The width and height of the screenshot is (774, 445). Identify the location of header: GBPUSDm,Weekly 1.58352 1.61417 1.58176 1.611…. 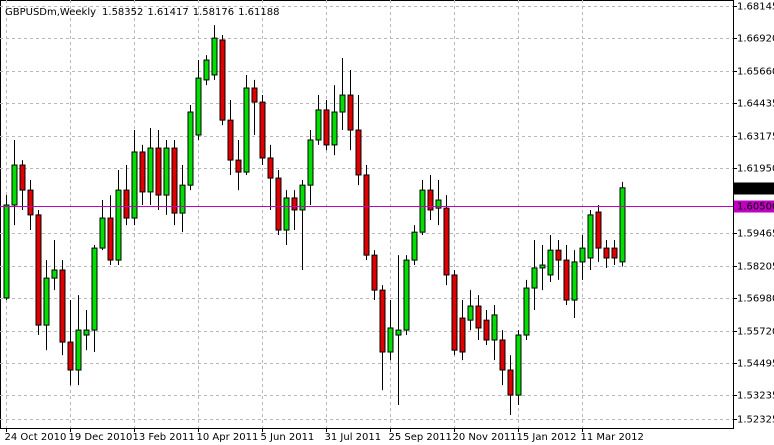
(142, 12).